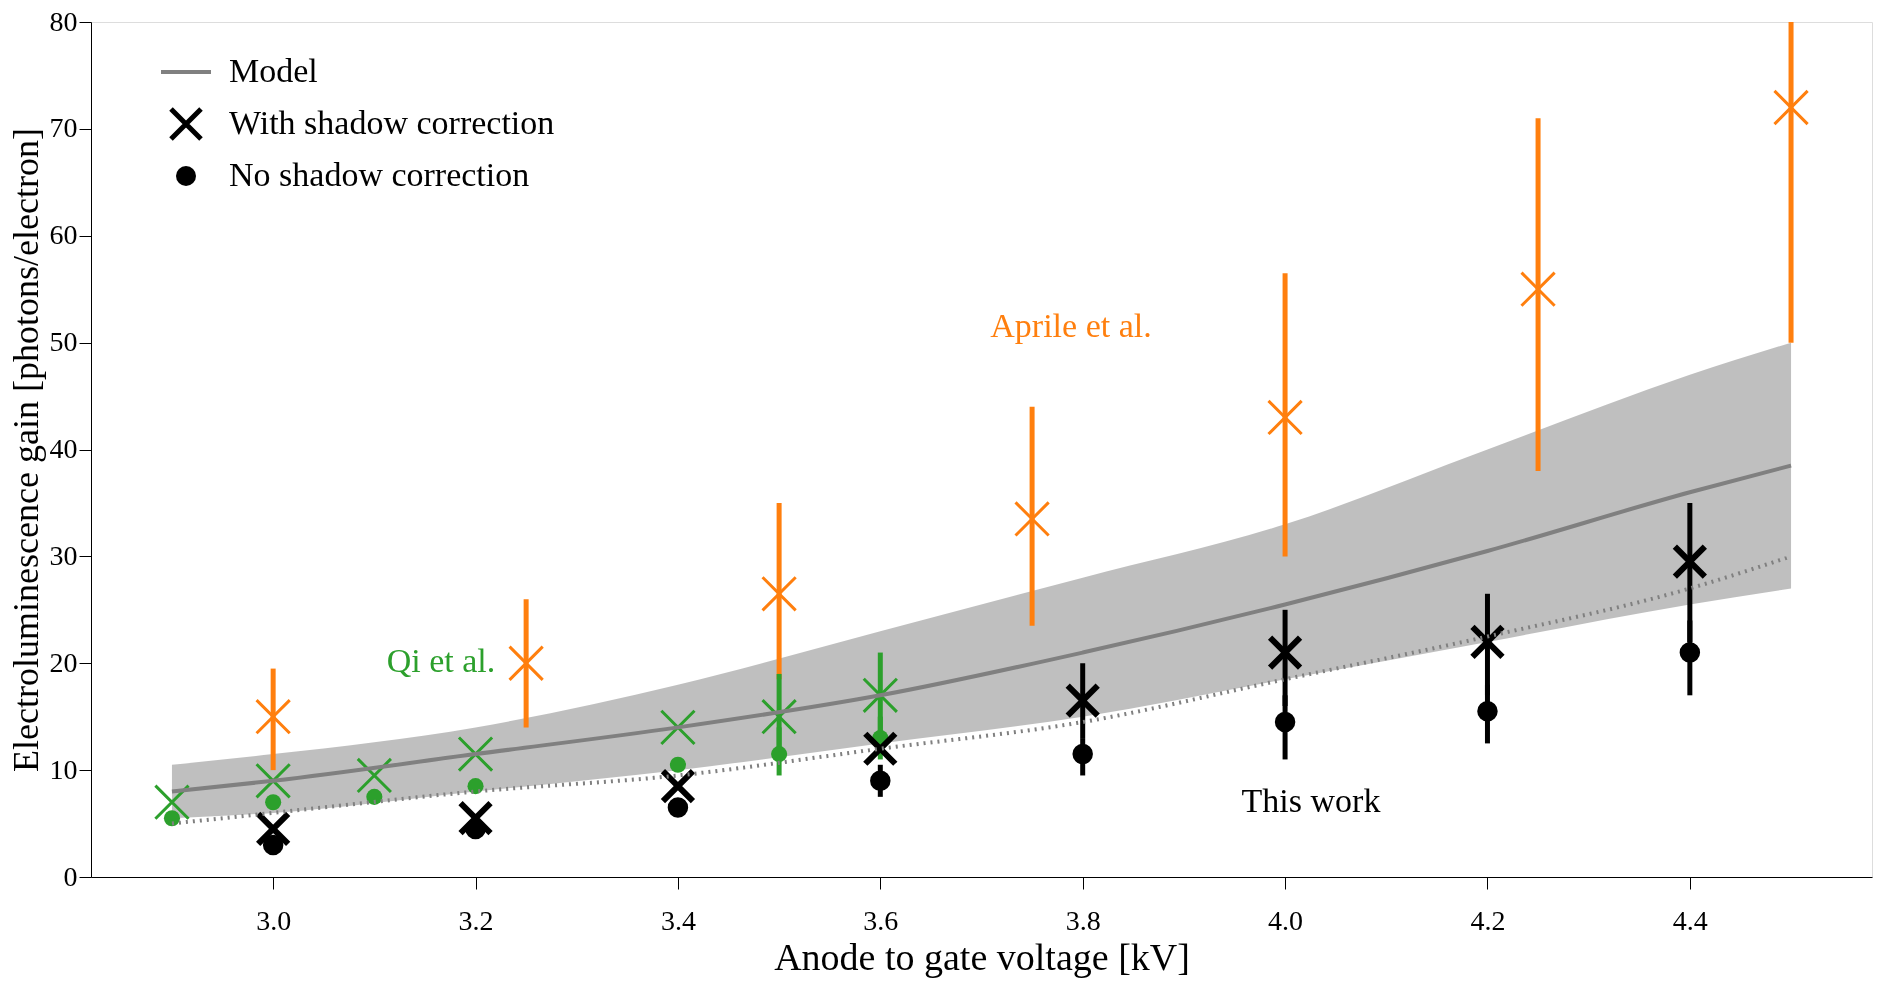  I want to click on x-tick-label: 4.0, so click(1286, 920).